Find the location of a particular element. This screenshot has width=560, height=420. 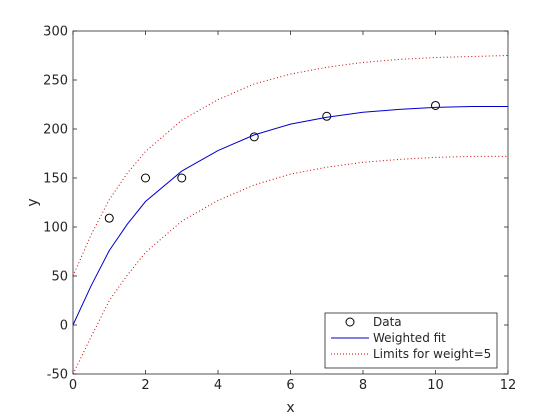

y-tick-label: 200 is located at coordinates (55, 130).